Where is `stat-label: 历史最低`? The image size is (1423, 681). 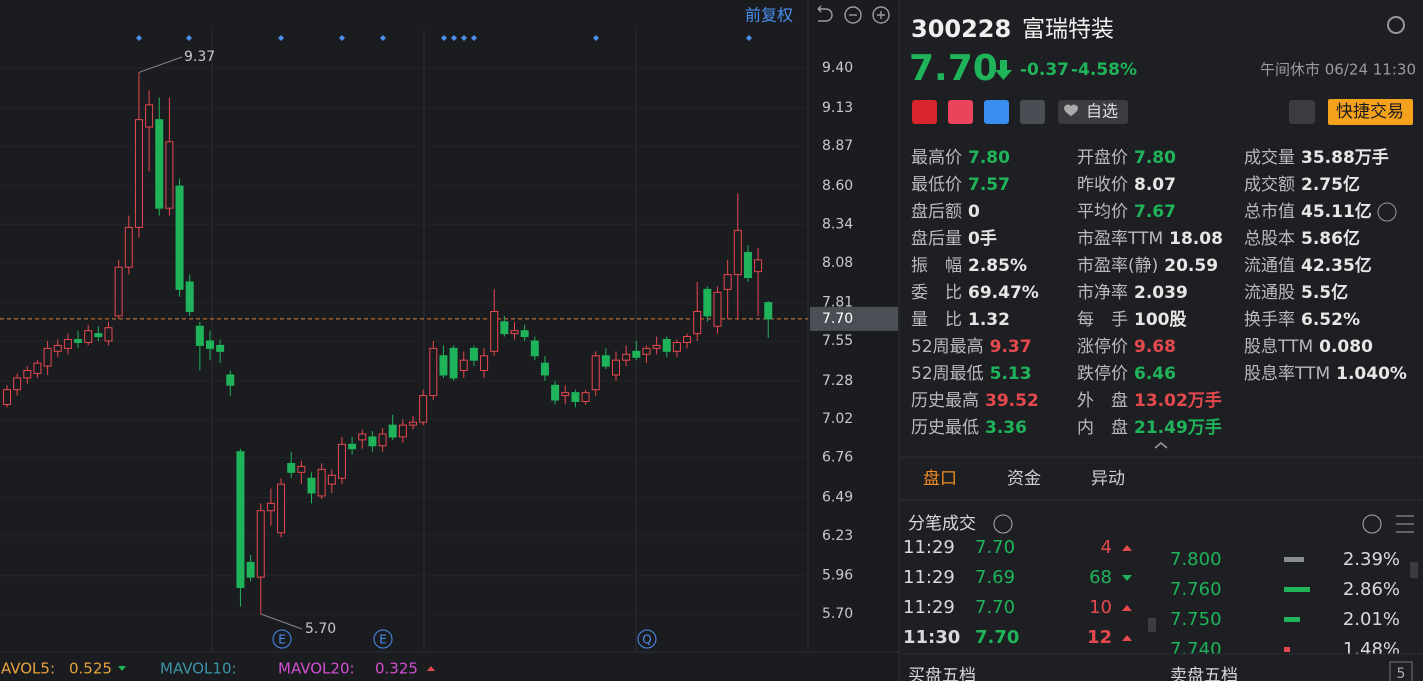
stat-label: 历史最低 is located at coordinates (945, 428).